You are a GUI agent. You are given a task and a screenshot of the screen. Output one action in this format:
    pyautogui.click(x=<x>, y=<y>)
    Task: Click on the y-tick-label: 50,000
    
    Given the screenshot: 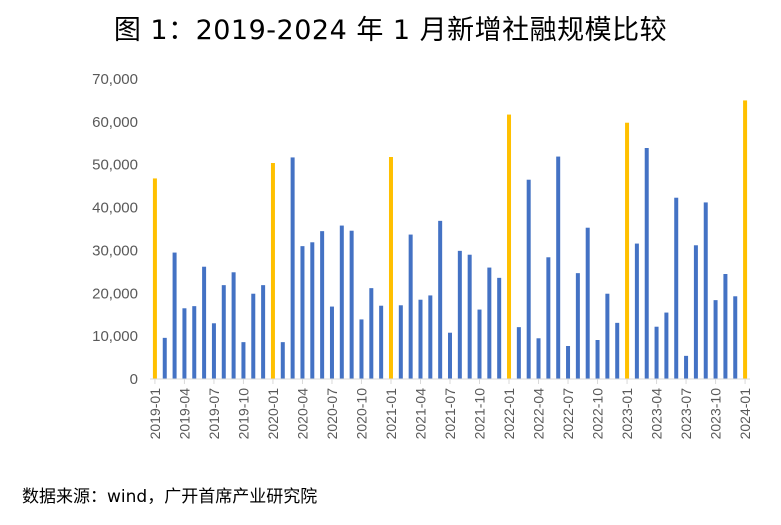 What is the action you would take?
    pyautogui.click(x=115, y=165)
    